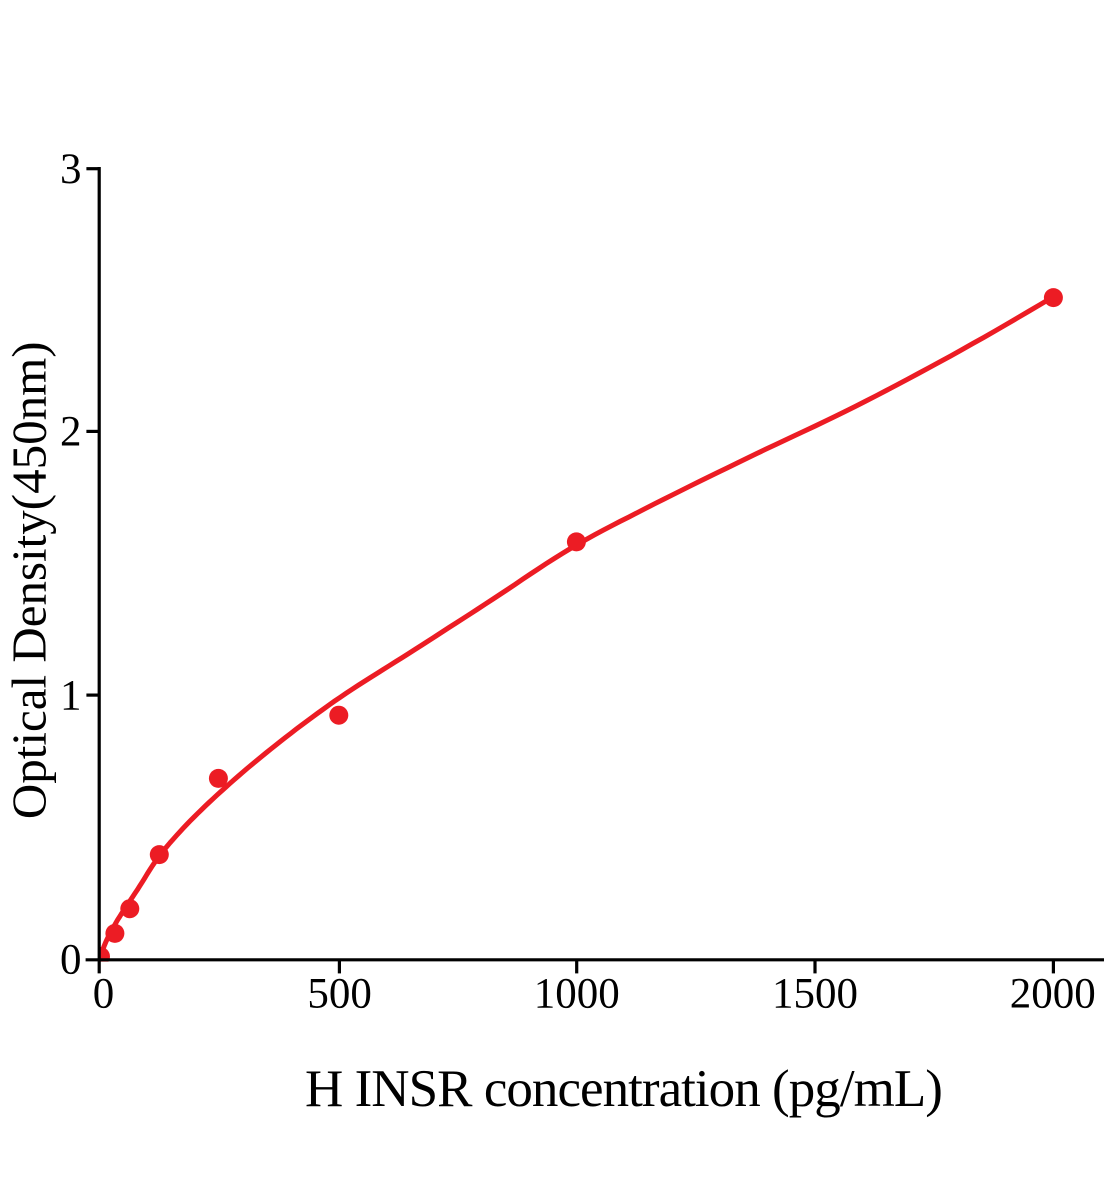 This screenshot has height=1200, width=1104. I want to click on svg-text: 1, so click(71, 695).